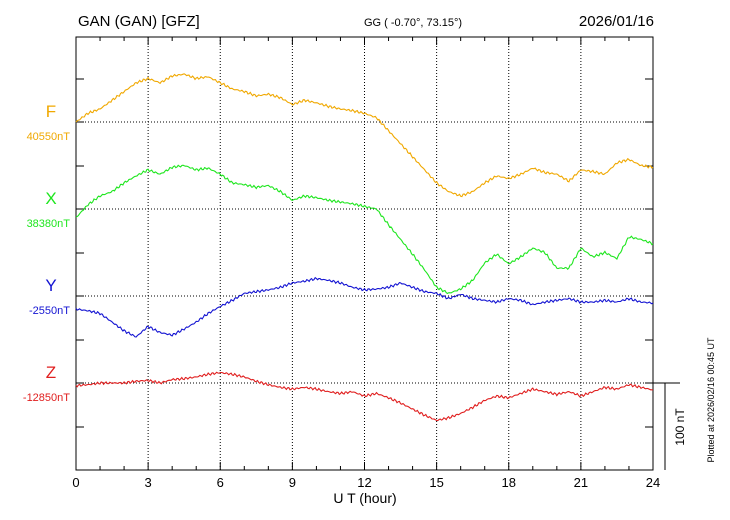 The image size is (730, 520). What do you see at coordinates (139, 21) in the screenshot?
I see `station-title: GAN (GAN) [GFZ]` at bounding box center [139, 21].